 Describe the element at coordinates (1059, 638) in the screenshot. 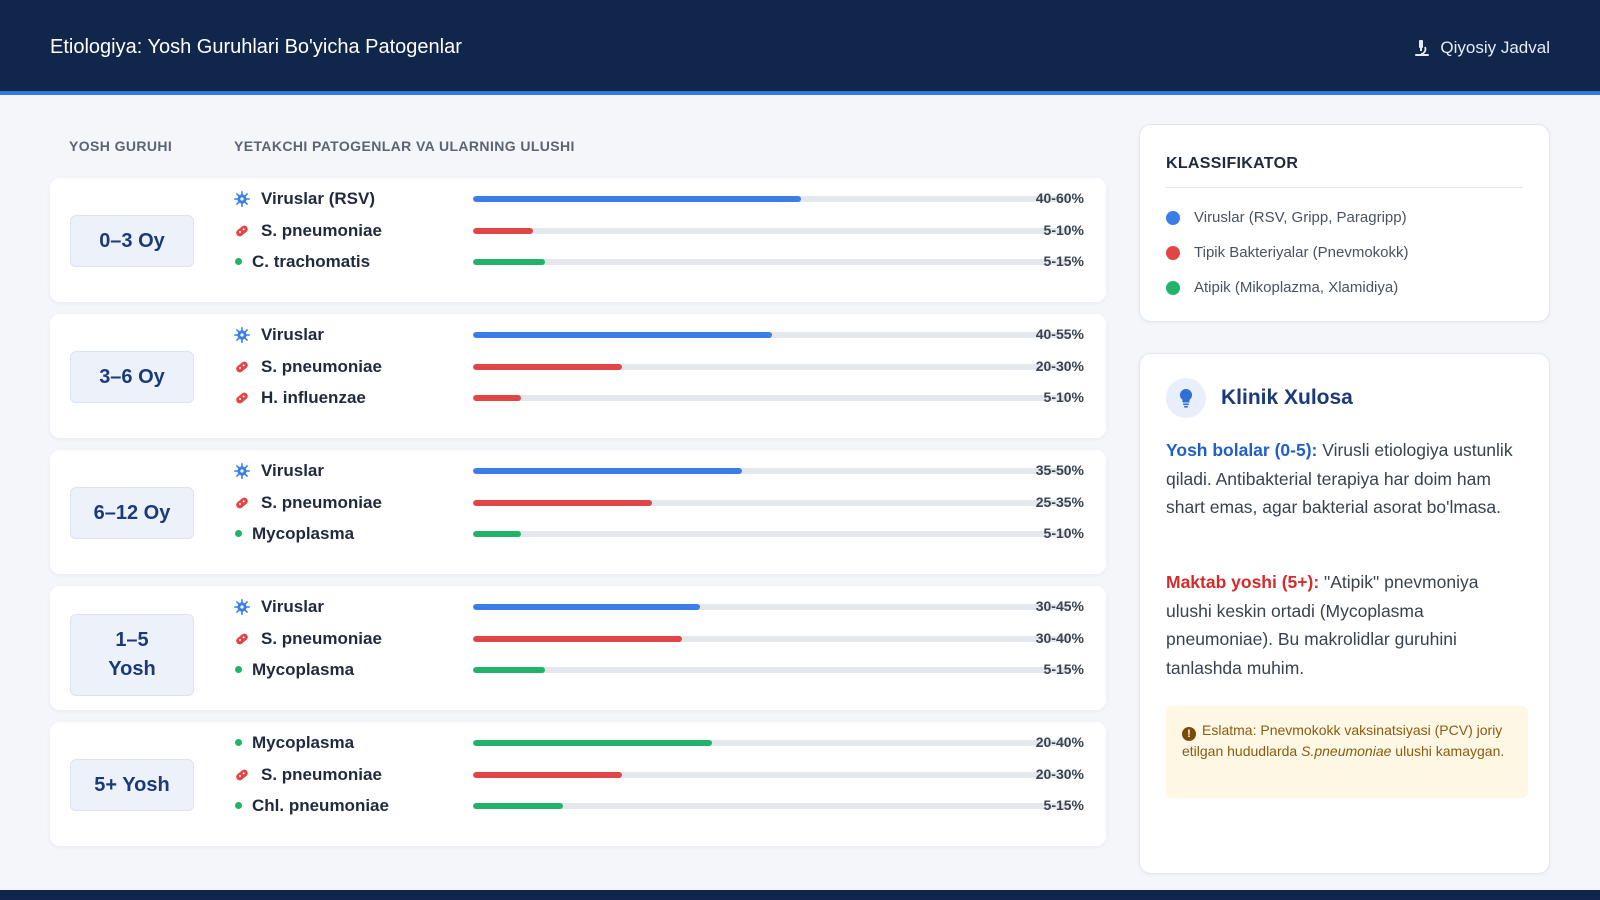

I see `share-percentage: 30-40%` at that location.